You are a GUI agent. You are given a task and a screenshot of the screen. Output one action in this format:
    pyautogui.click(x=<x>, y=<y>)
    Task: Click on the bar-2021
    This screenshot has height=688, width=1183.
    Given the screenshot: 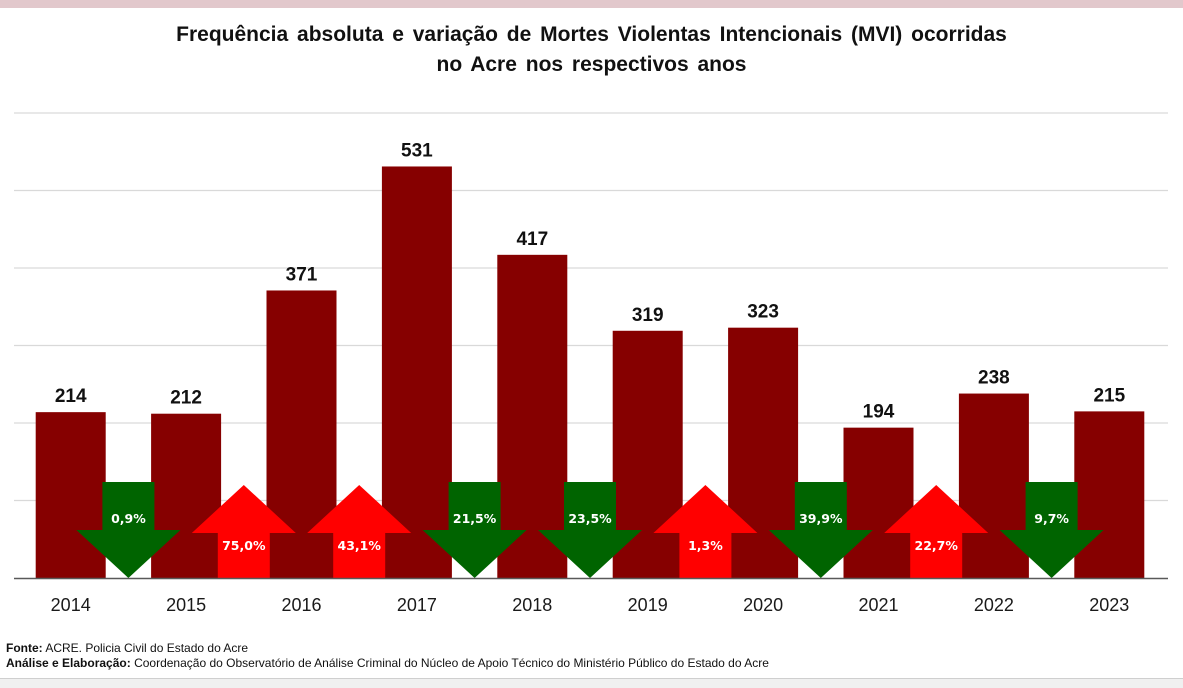 What is the action you would take?
    pyautogui.click(x=878, y=502)
    